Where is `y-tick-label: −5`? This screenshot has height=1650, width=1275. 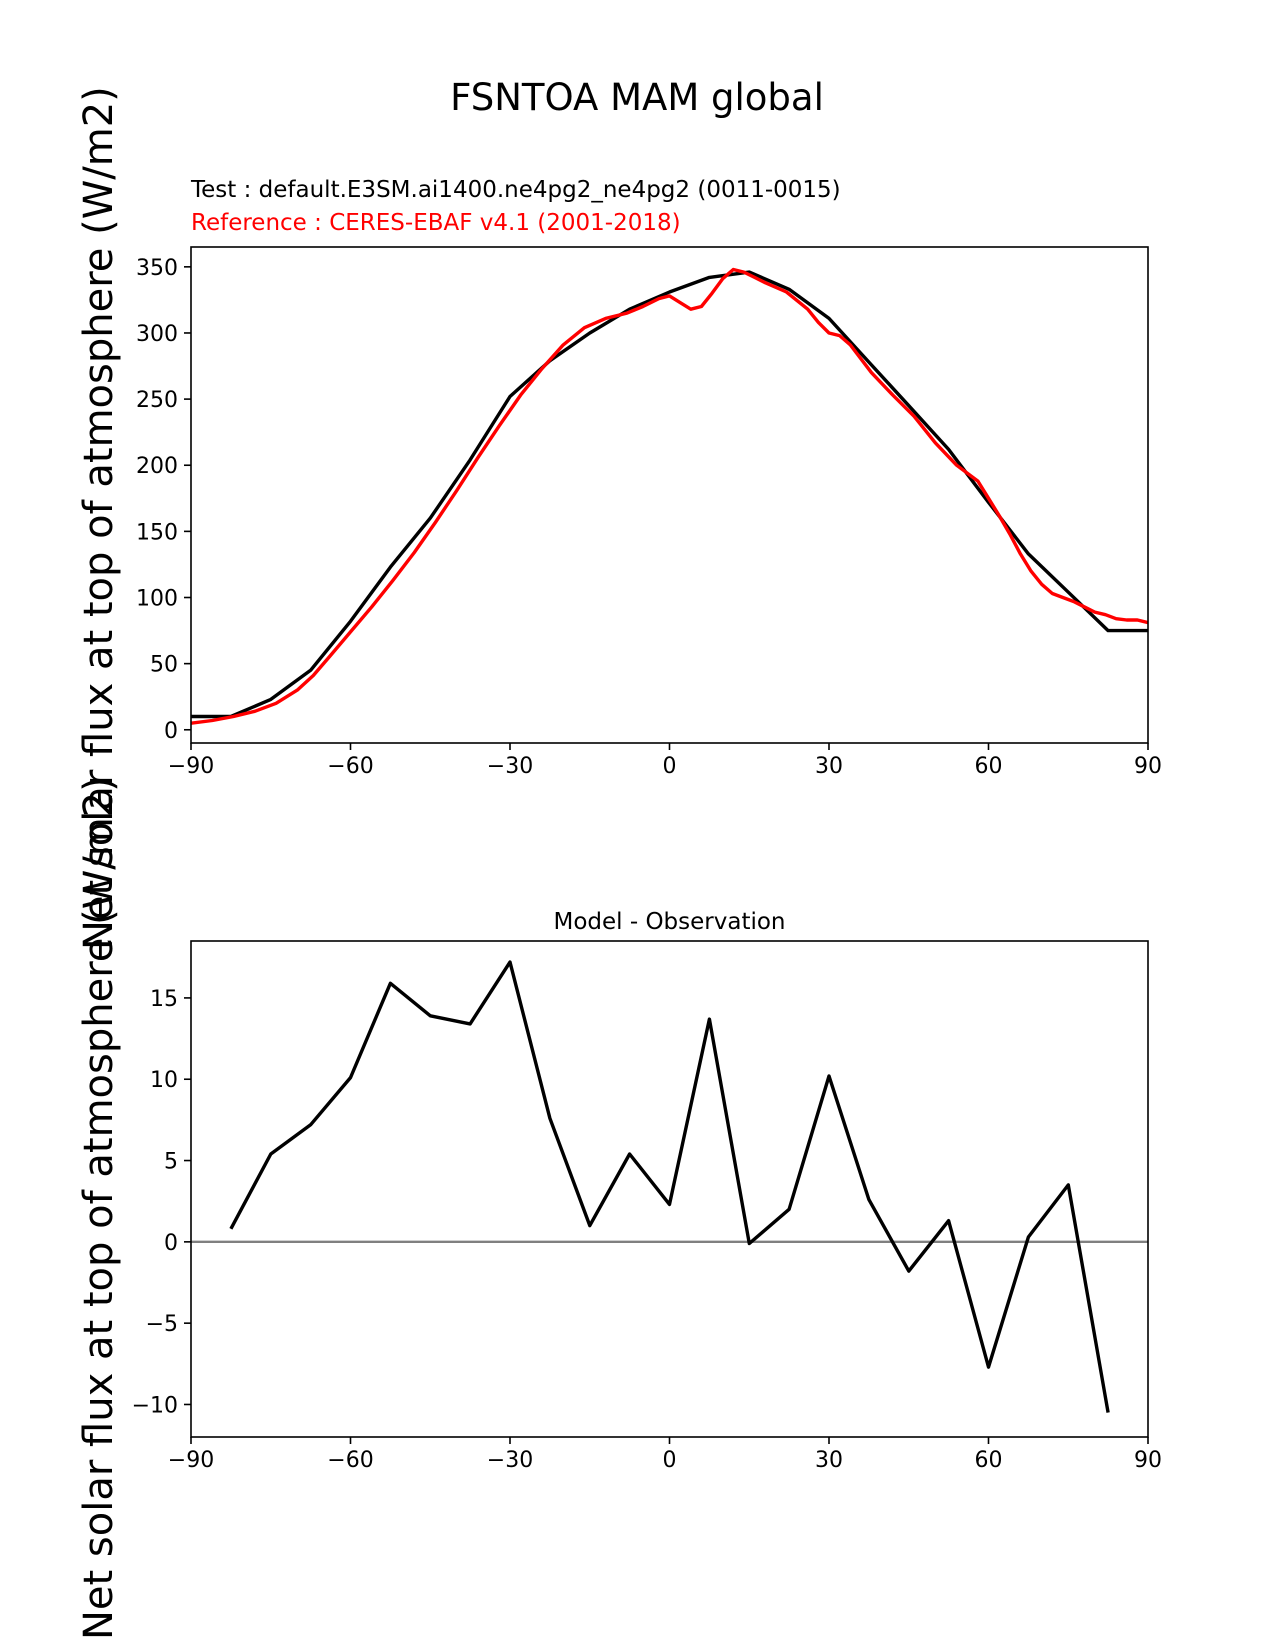
y-tick-label: −5 is located at coordinates (162, 1324).